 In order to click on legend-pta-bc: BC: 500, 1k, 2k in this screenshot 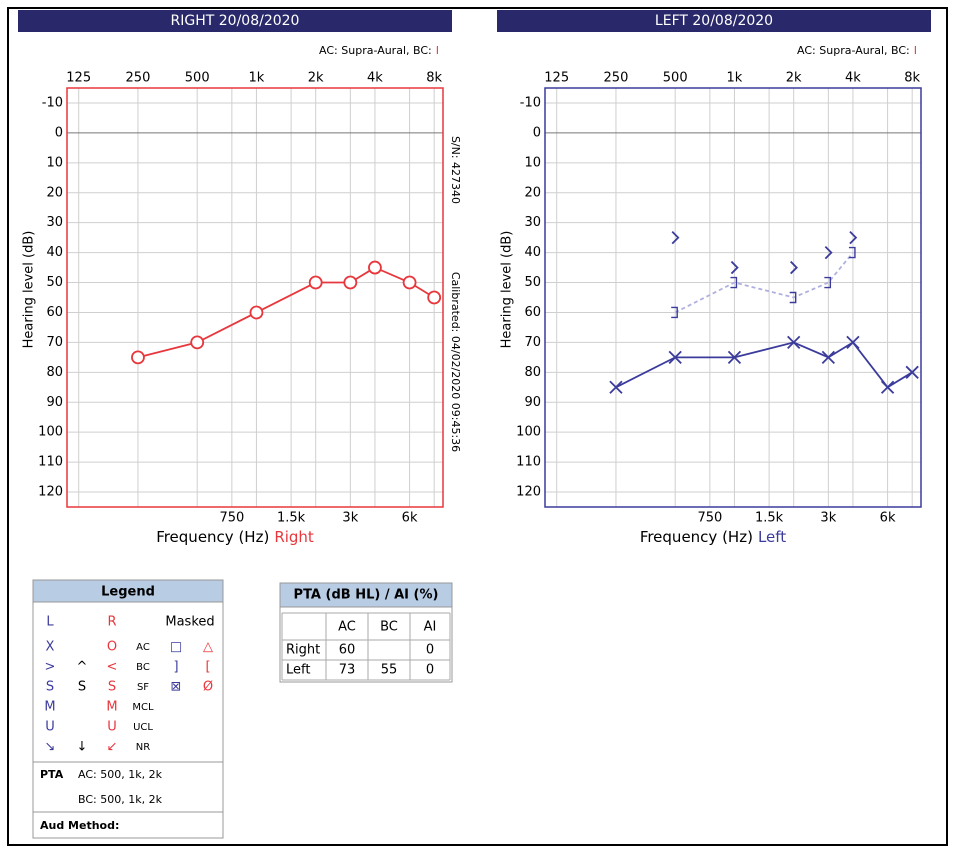, I will do `click(120, 799)`.